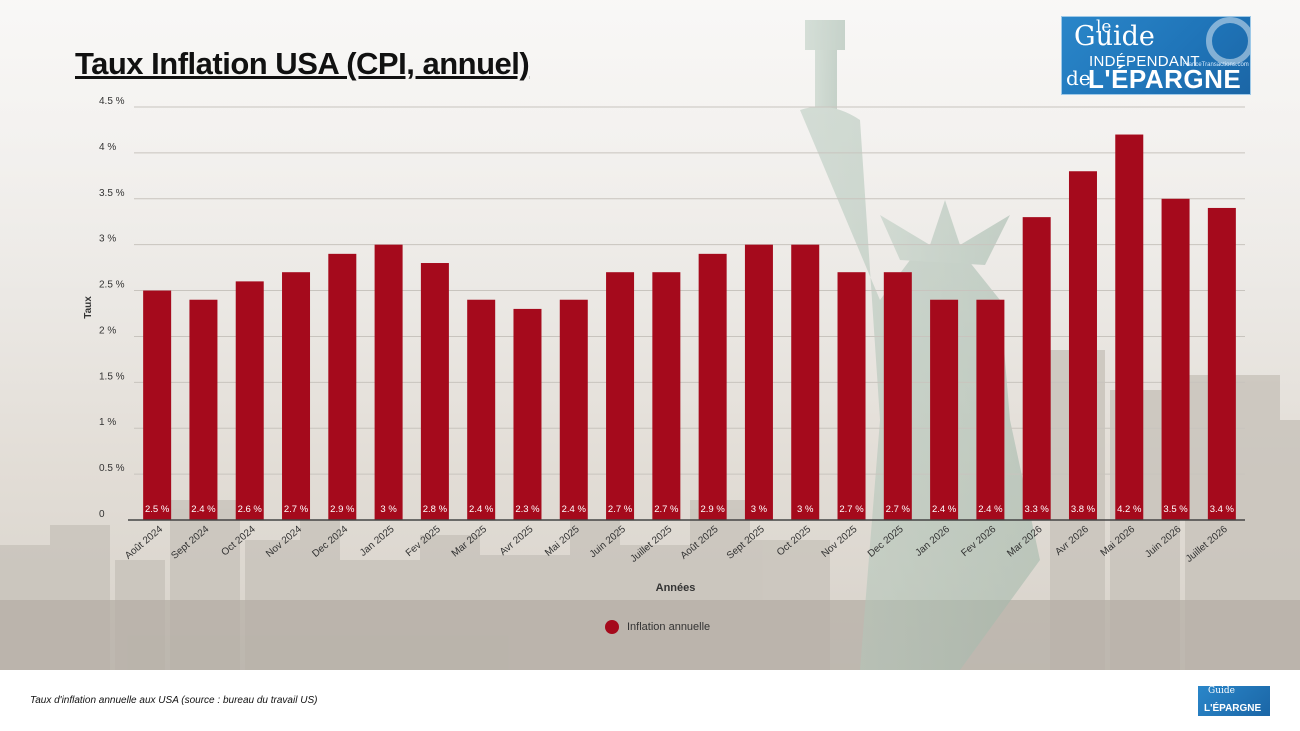 The height and width of the screenshot is (731, 1300). What do you see at coordinates (1129, 509) in the screenshot?
I see `data-label: 4.2 %` at bounding box center [1129, 509].